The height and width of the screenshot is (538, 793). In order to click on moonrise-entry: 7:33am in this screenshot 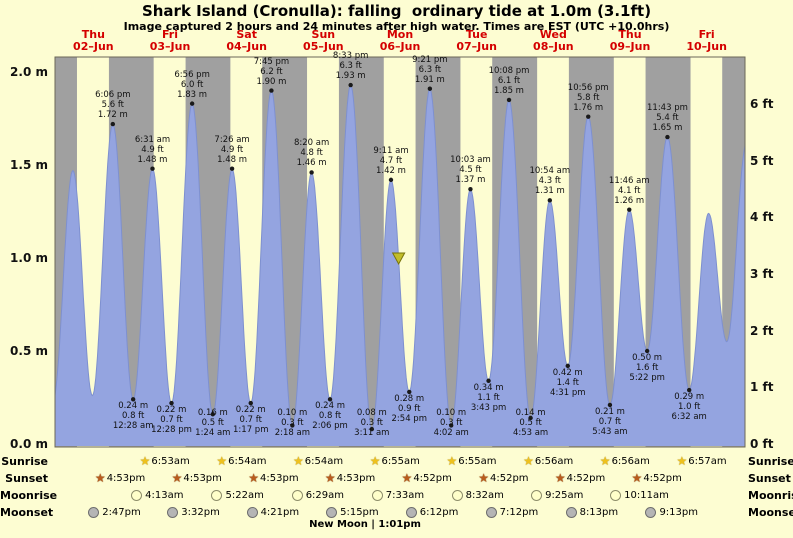, I will do `click(398, 496)`.